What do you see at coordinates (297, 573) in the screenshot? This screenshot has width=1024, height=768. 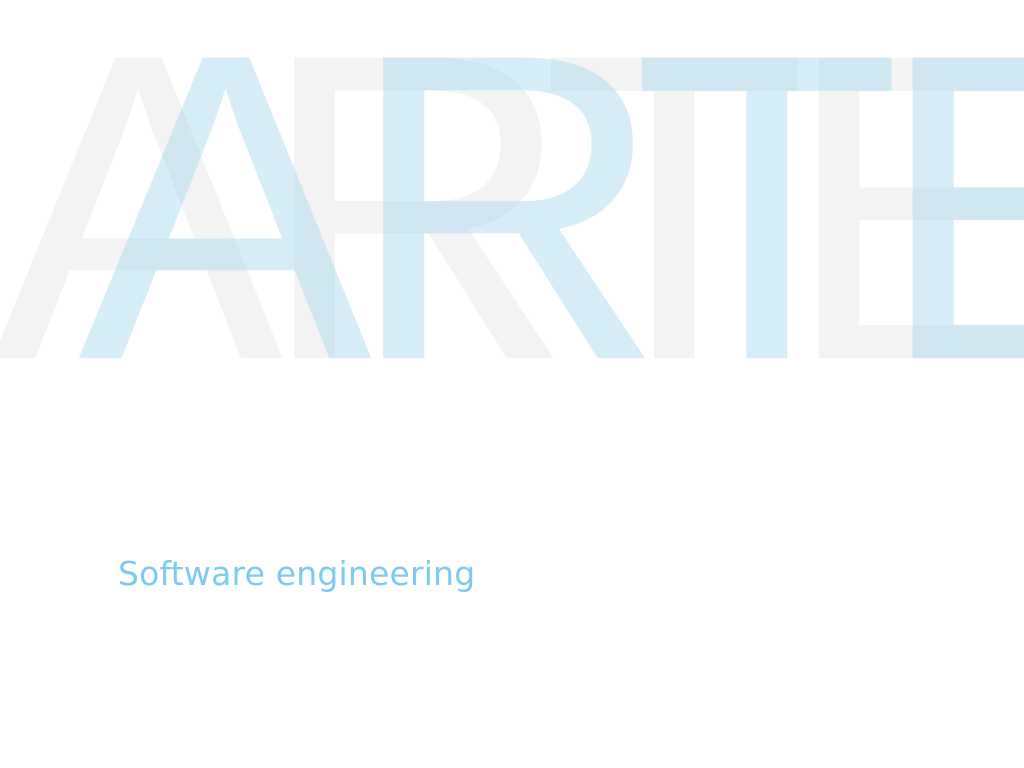 I see `tagline: Software engineering` at bounding box center [297, 573].